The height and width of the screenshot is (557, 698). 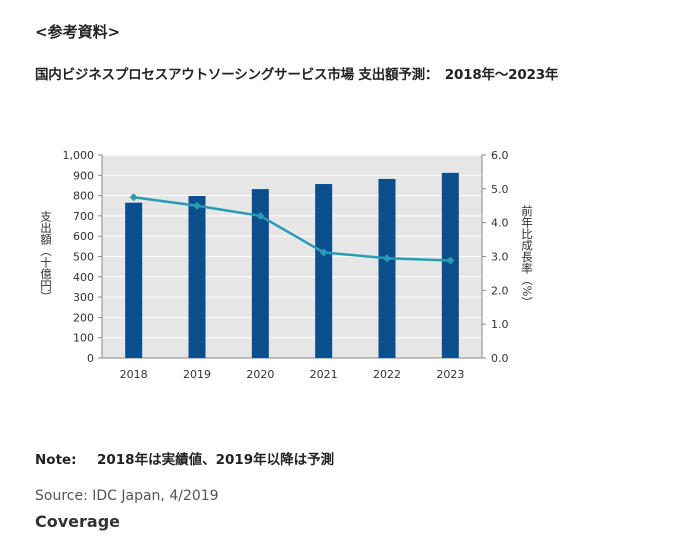 What do you see at coordinates (450, 260) in the screenshot?
I see `growth-rate-point-2023` at bounding box center [450, 260].